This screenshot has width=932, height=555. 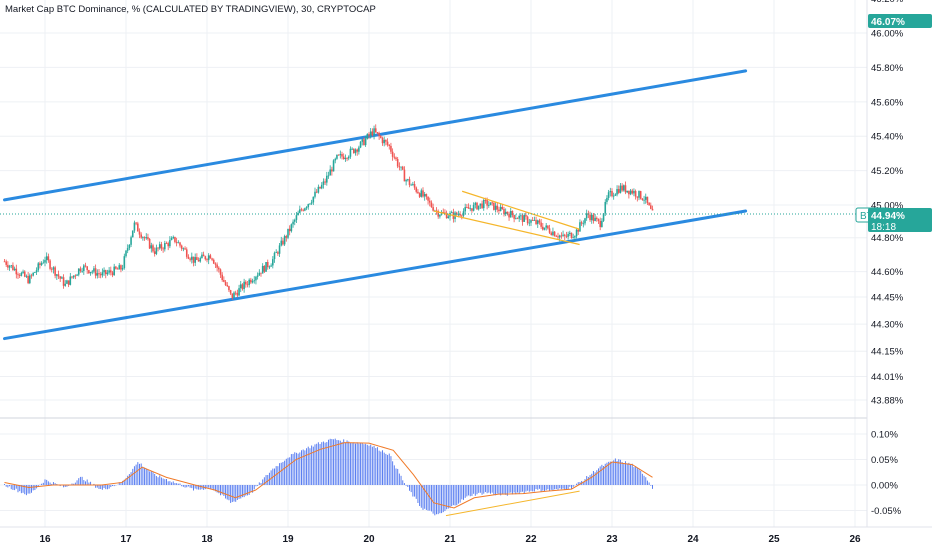 I want to click on wedge-lower-line, so click(x=506, y=228).